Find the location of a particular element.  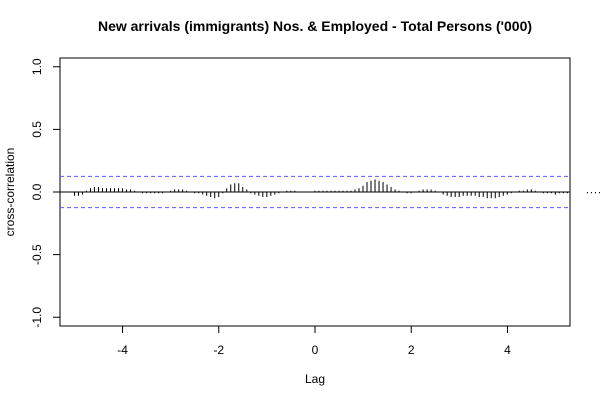

y-tick-label: 0.5 is located at coordinates (37, 129).